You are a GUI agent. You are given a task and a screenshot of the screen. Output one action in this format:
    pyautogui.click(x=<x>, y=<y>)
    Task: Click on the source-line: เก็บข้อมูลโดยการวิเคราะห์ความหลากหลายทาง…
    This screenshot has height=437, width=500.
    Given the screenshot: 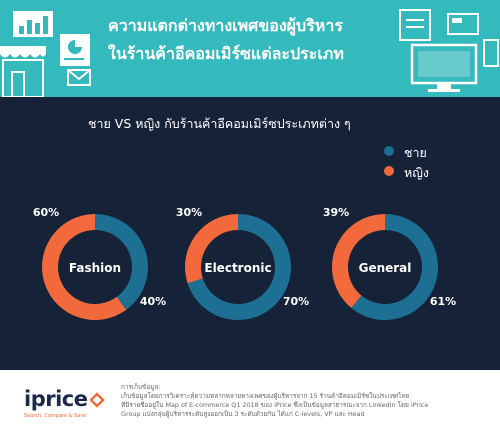 What is the action you would take?
    pyautogui.click(x=265, y=396)
    